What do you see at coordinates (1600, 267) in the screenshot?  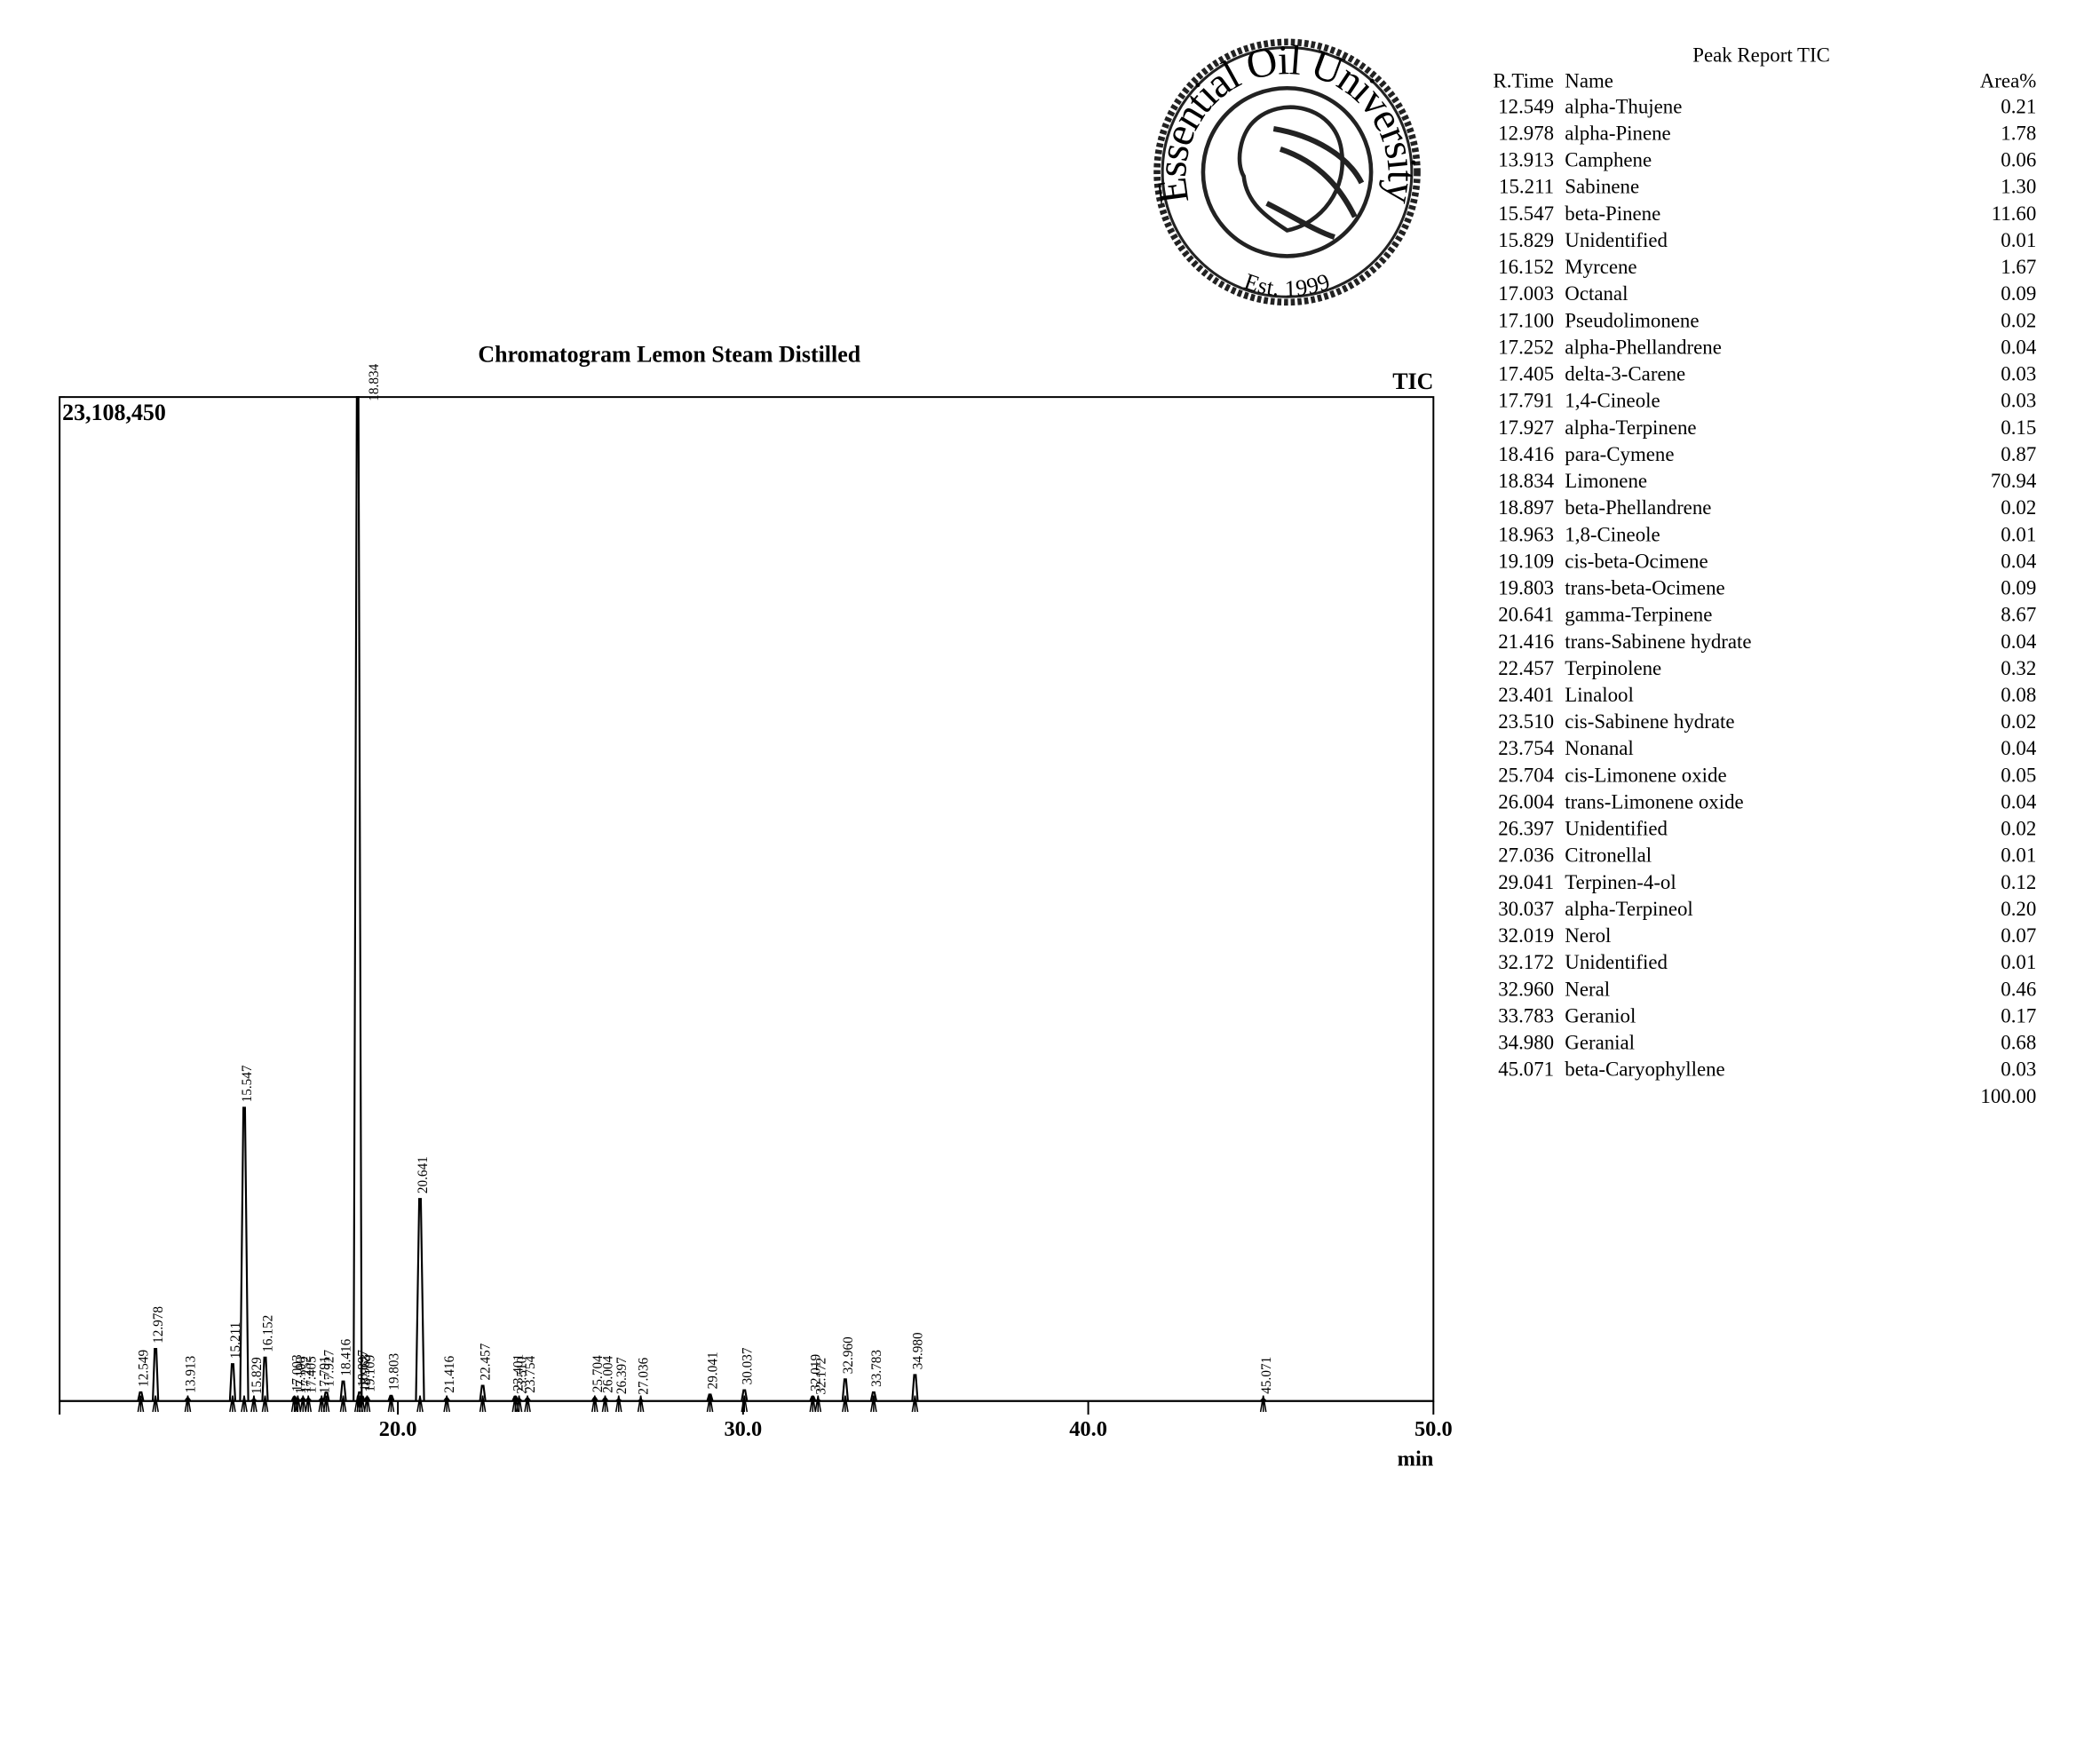 I see `name-cell: Myrcene` at bounding box center [1600, 267].